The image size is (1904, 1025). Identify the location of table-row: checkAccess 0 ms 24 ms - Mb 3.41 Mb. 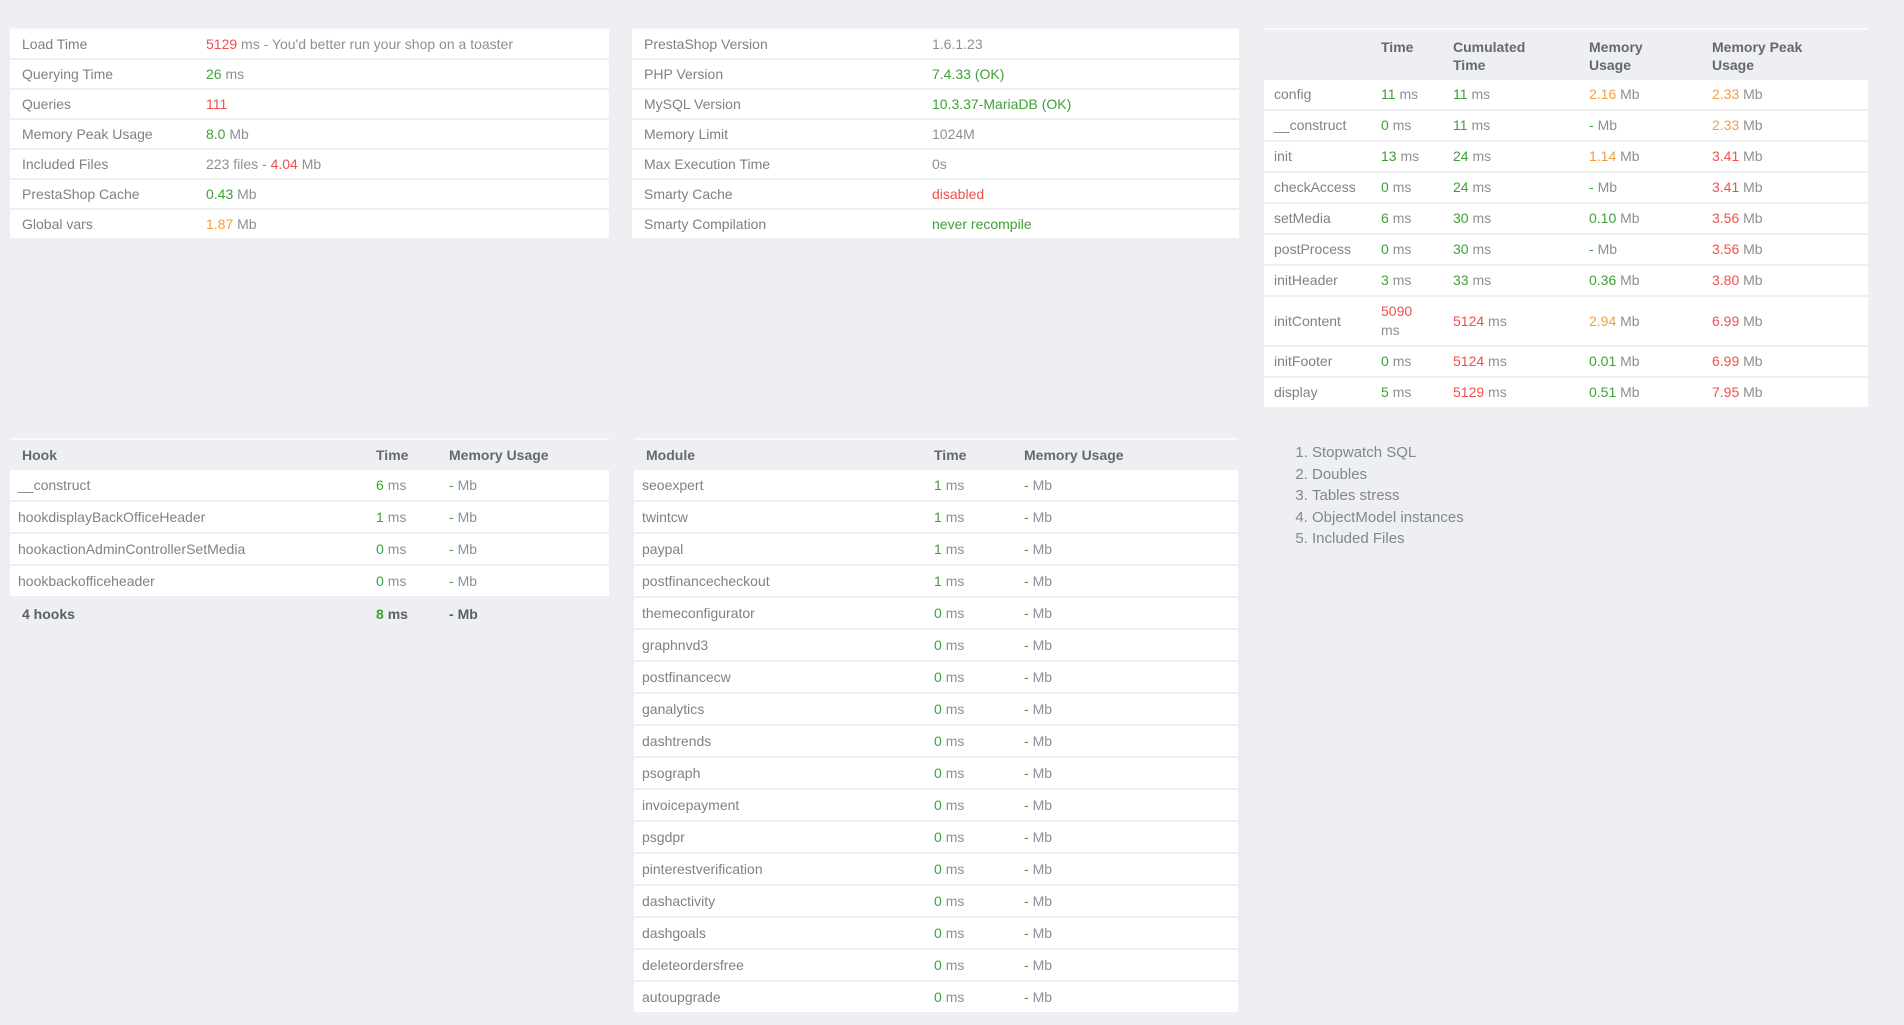
(1566, 188).